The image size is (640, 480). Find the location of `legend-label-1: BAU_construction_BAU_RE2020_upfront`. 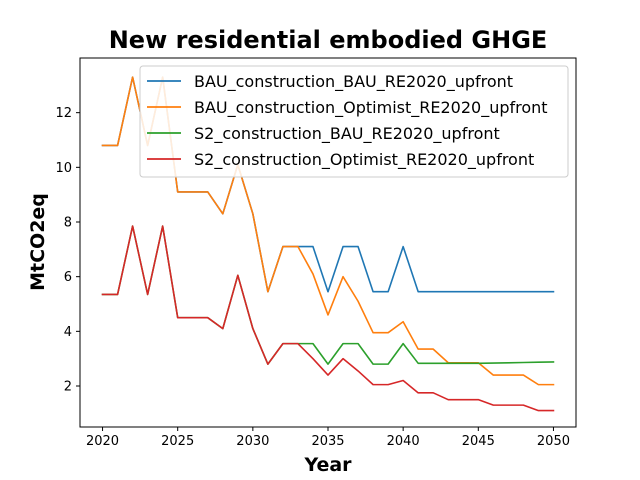

legend-label-1: BAU_construction_BAU_RE2020_upfront is located at coordinates (353, 82).